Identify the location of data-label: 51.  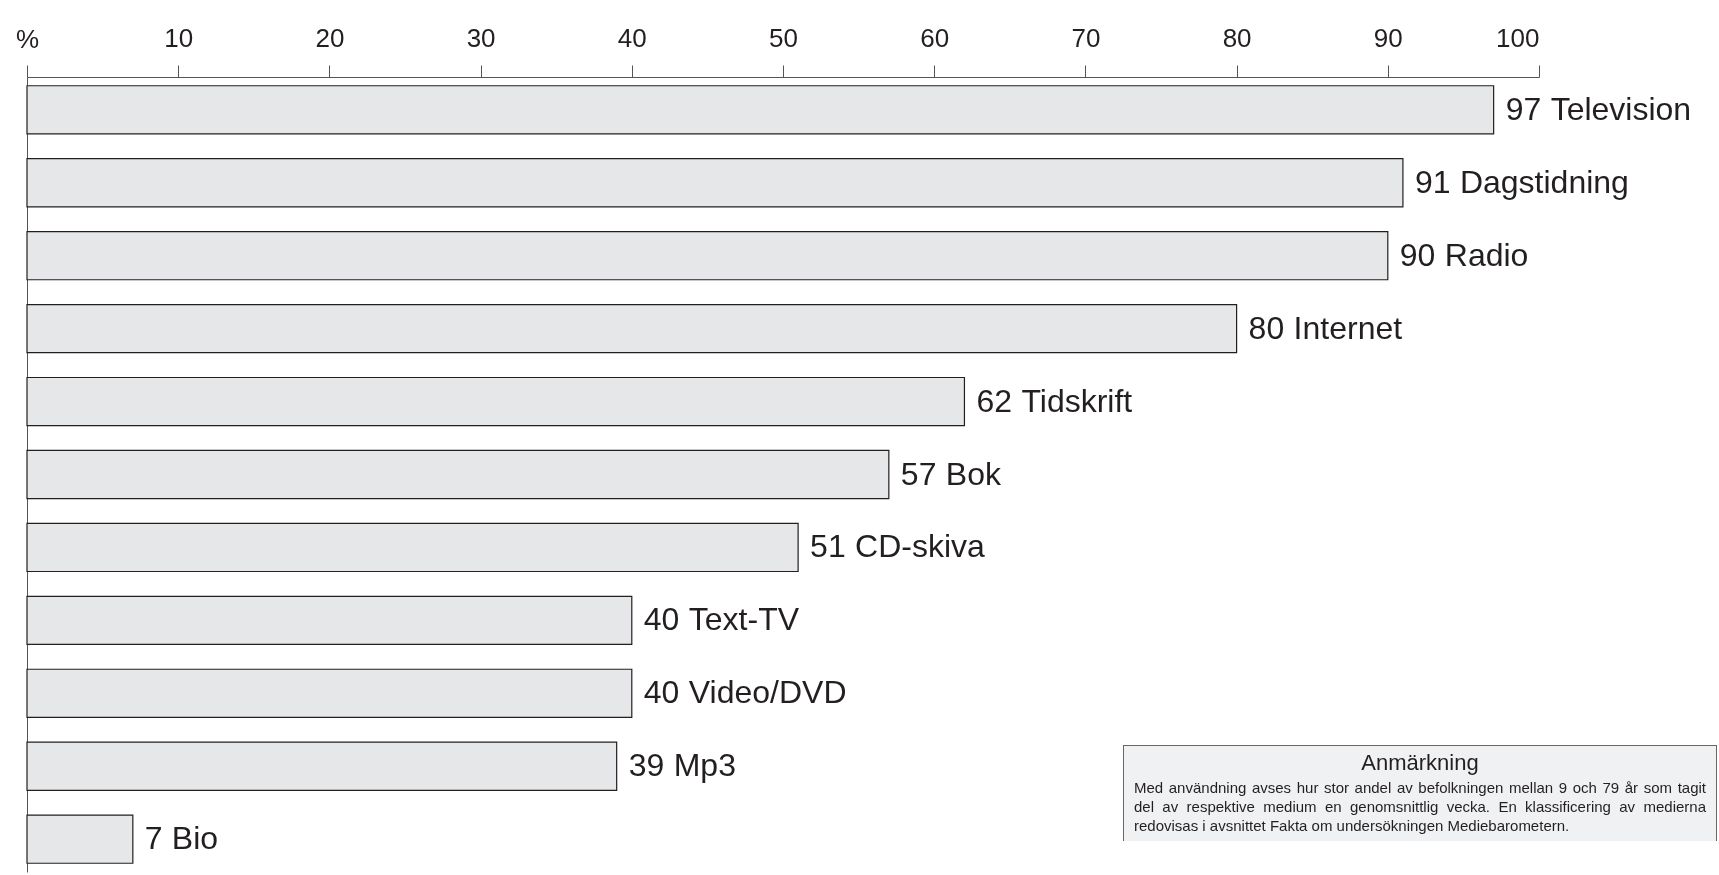
(828, 546).